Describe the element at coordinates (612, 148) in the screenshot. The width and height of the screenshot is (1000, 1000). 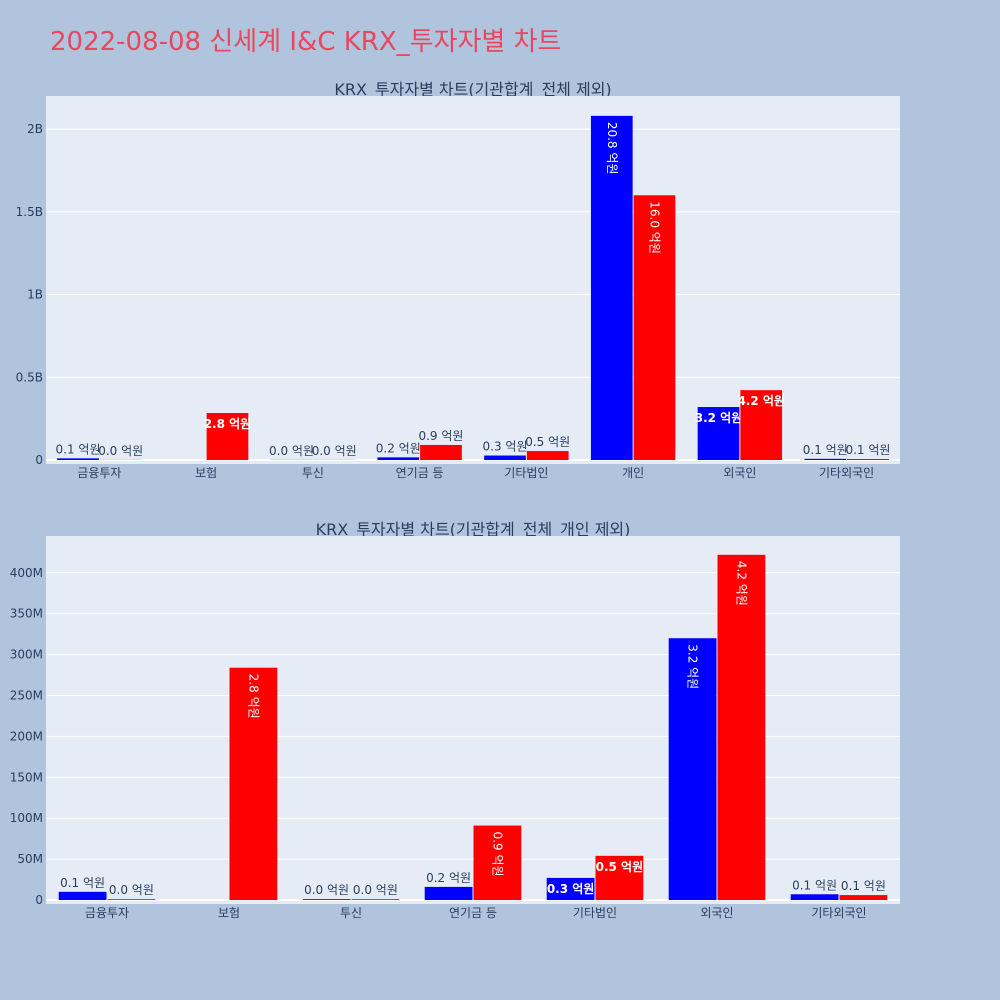
I see `data-label: 20.8 억원` at that location.